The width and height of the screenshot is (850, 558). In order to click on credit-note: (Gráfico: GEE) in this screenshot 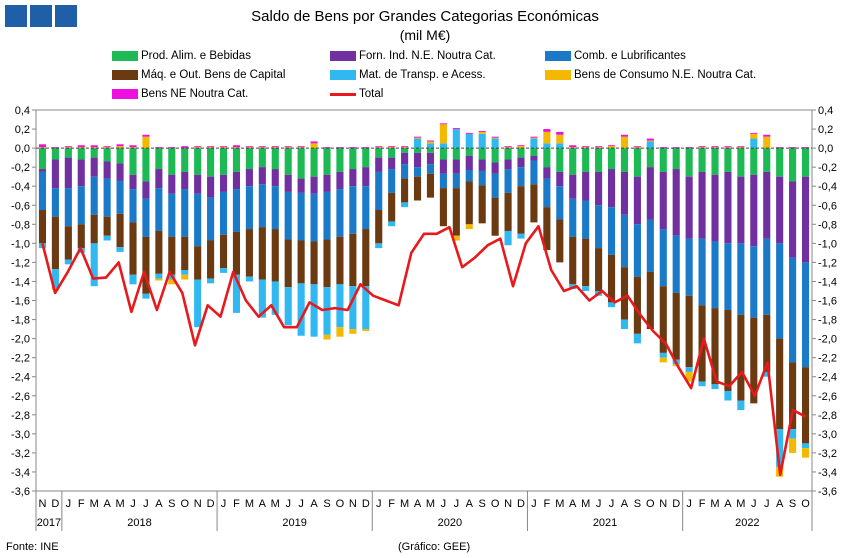, I will do `click(434, 547)`.